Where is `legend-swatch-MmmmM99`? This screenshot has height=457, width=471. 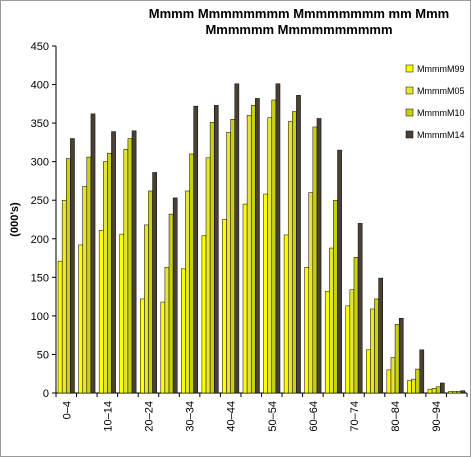 legend-swatch-MmmmM99 is located at coordinates (409, 68).